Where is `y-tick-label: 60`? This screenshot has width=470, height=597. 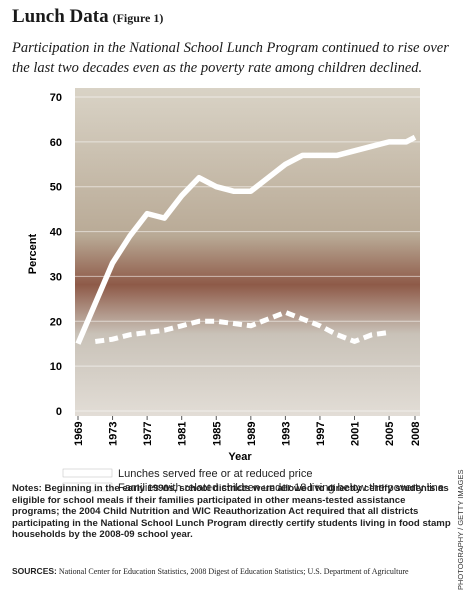
y-tick-label: 60 is located at coordinates (56, 143).